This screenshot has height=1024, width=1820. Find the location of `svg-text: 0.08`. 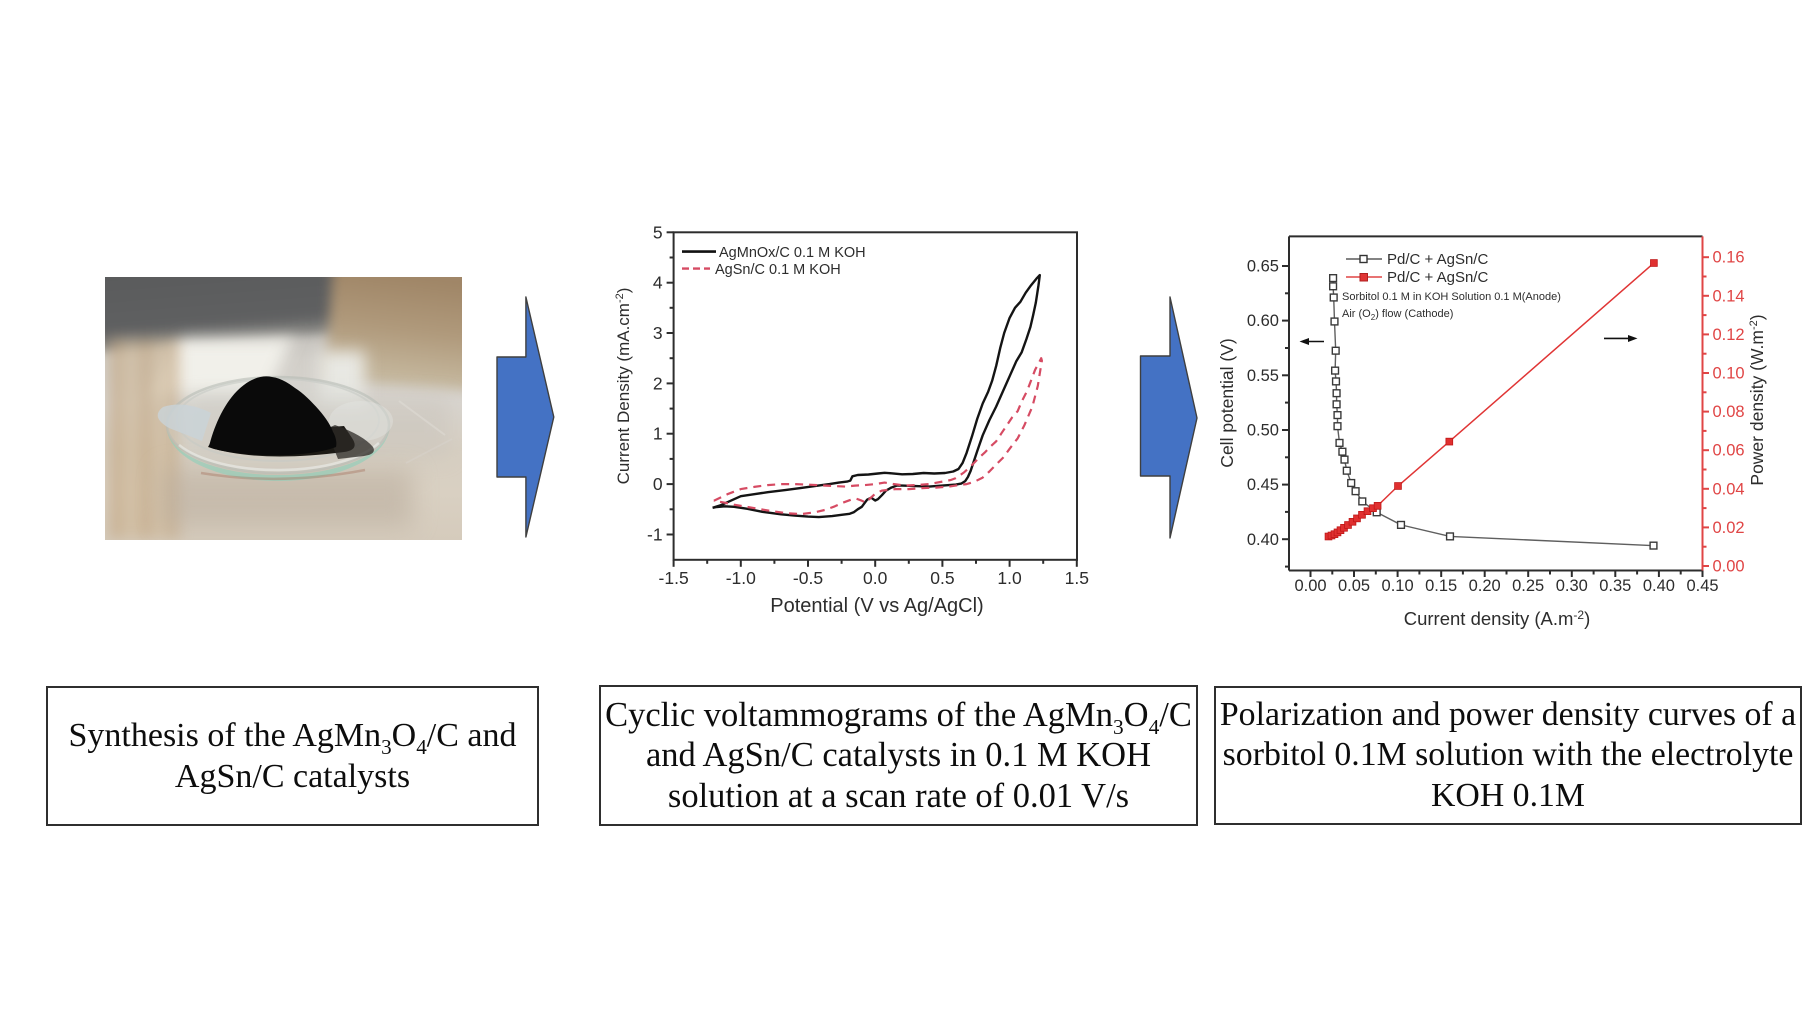

svg-text: 0.08 is located at coordinates (1729, 412).